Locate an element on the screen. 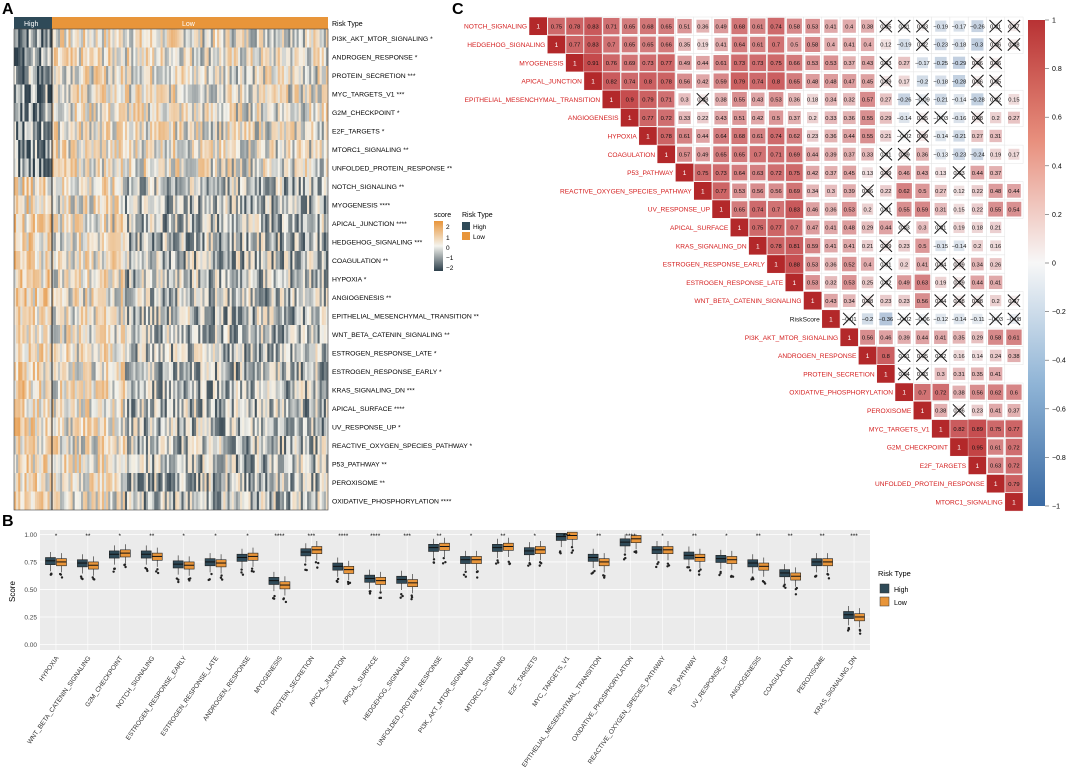  corr-value: 0.56 is located at coordinates (684, 82).